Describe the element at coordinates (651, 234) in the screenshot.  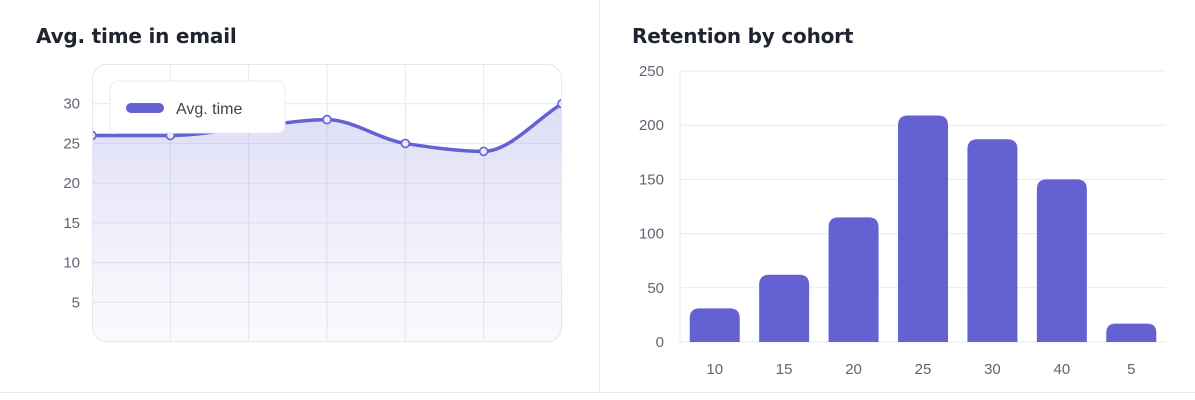
I see `y-tick-label: 100` at that location.